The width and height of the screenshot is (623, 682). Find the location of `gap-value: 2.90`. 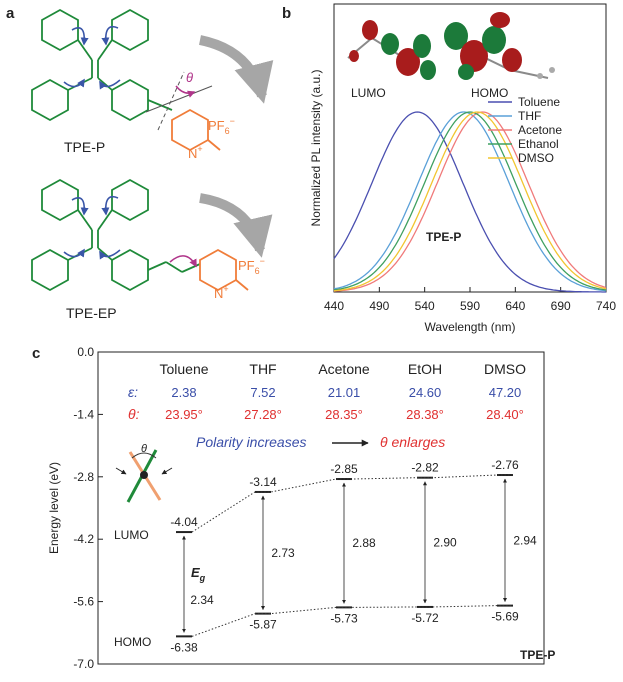

gap-value: 2.90 is located at coordinates (445, 542).